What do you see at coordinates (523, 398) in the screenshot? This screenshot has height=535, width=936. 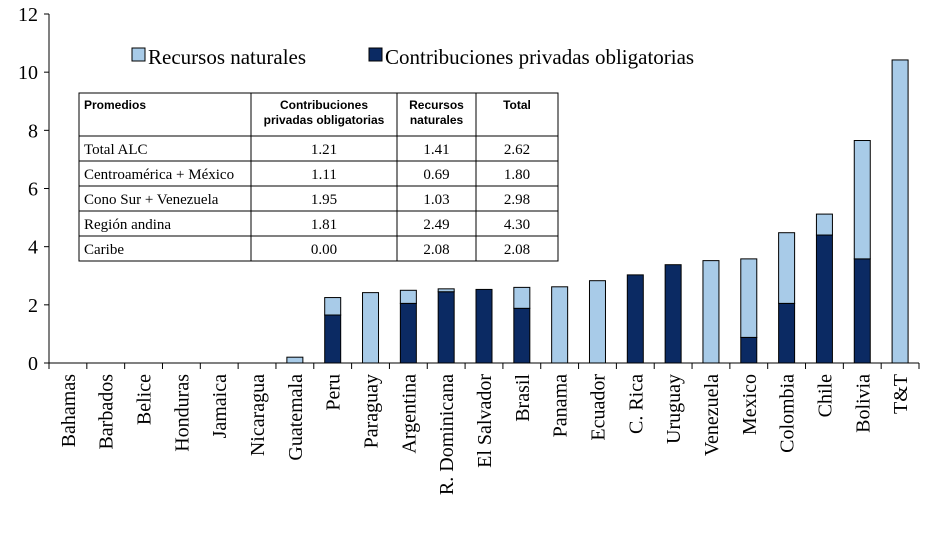 I see `category-label: Brasil` at bounding box center [523, 398].